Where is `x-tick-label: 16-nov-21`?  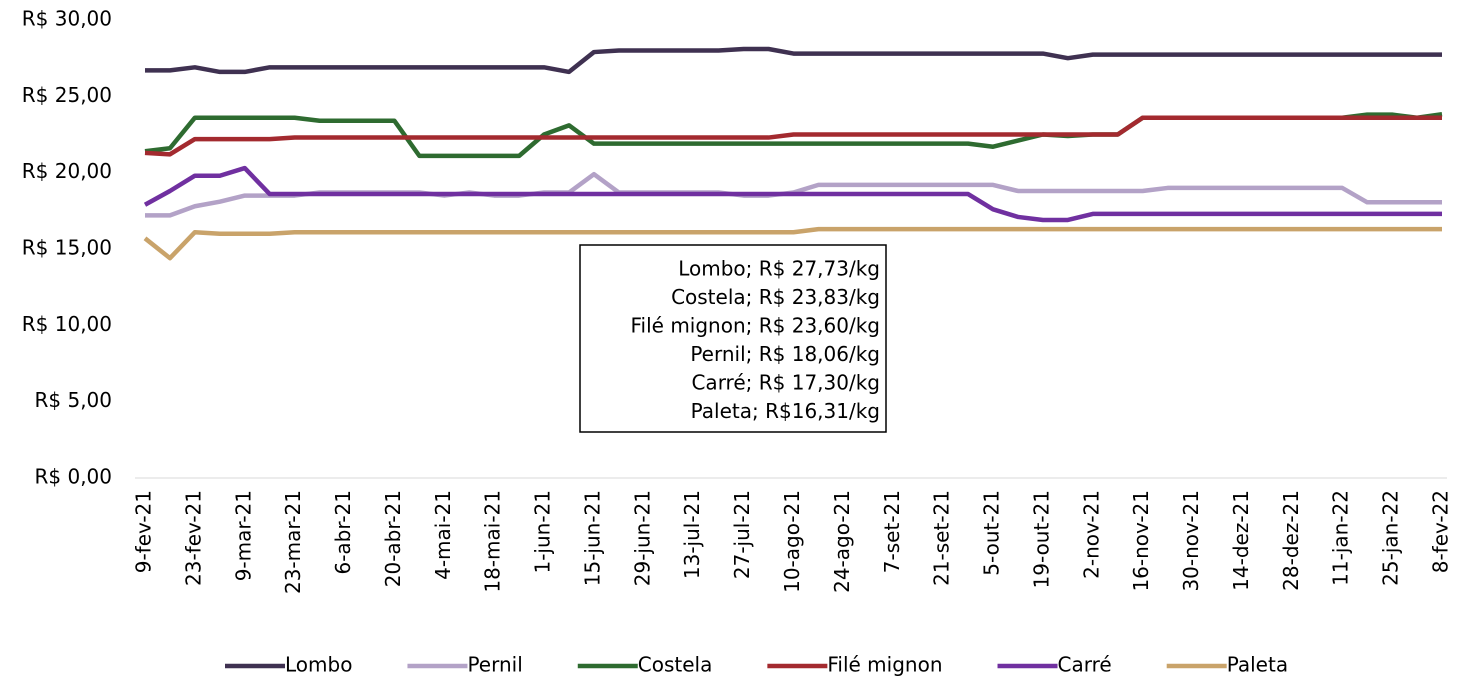
x-tick-label: 16-nov-21 is located at coordinates (1141, 541).